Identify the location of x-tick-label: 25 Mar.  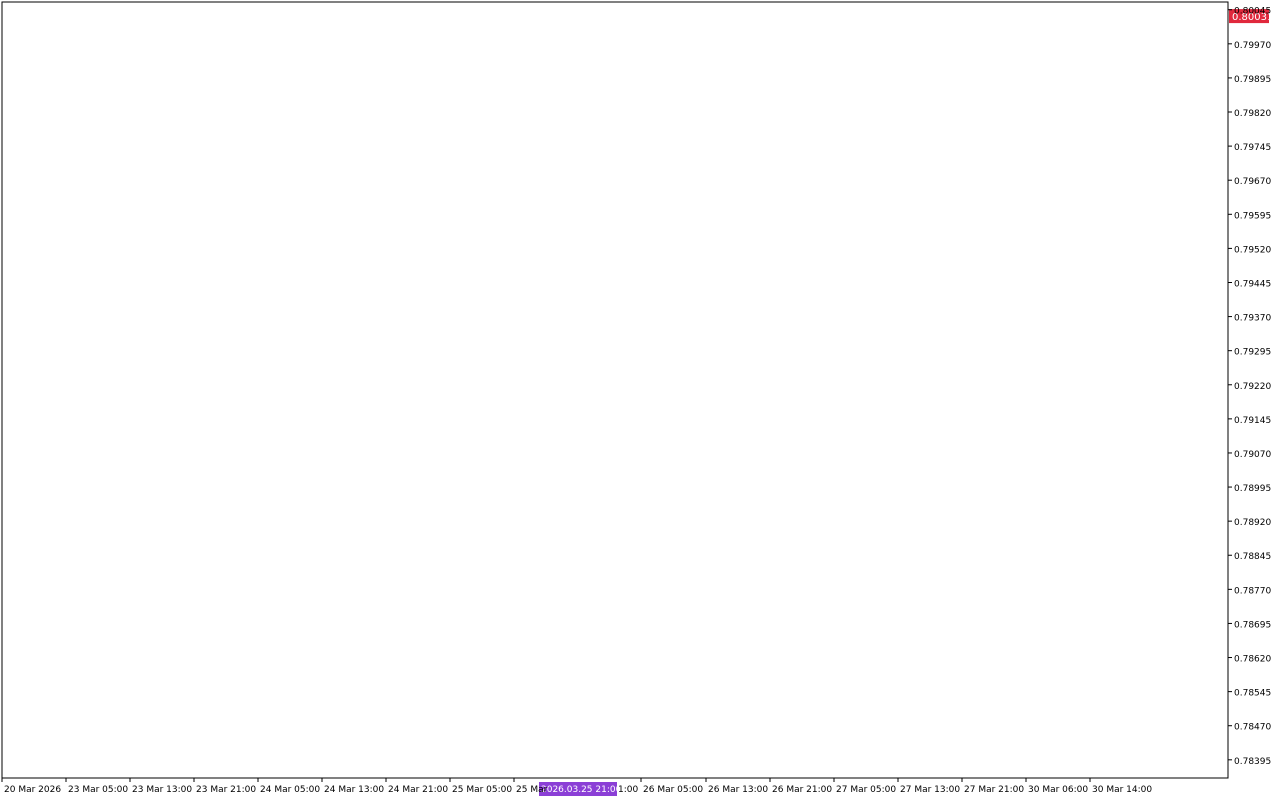
(532, 790).